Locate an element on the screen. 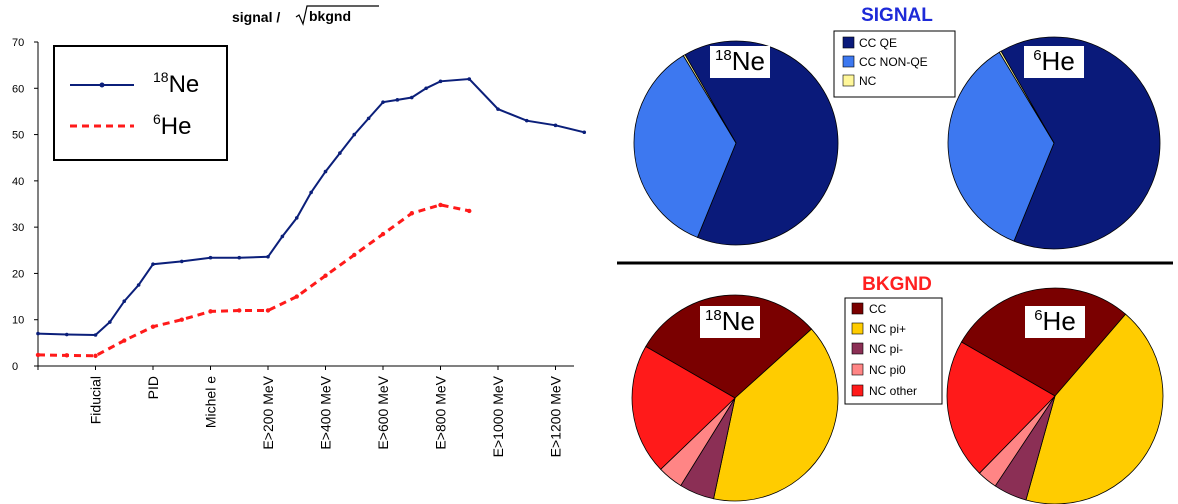  signal-legend: CC QE CC NON-QE NC is located at coordinates (894, 64).